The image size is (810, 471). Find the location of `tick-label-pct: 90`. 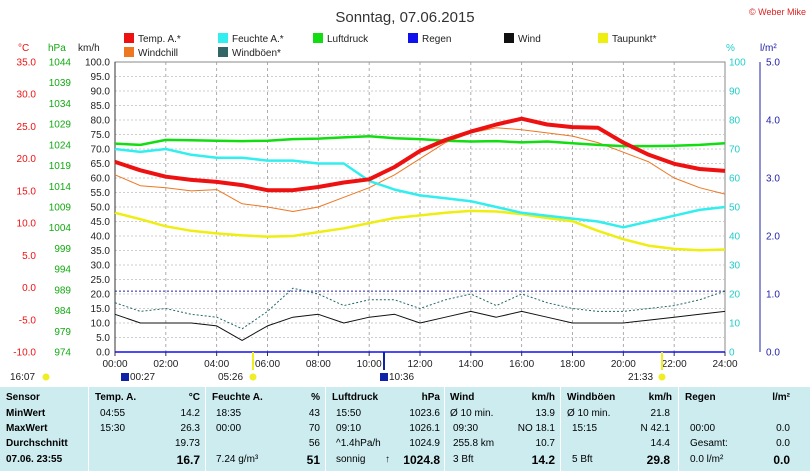

tick-label-pct: 90 is located at coordinates (735, 92).